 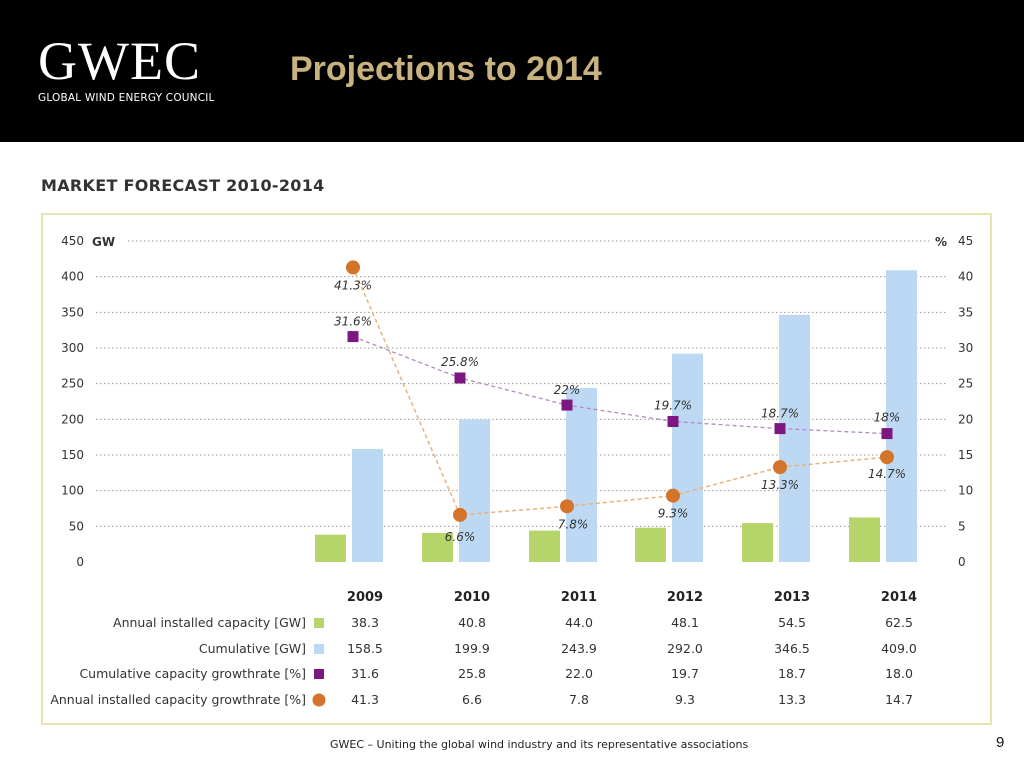 I want to click on right-tick-label: 40, so click(x=965, y=277).